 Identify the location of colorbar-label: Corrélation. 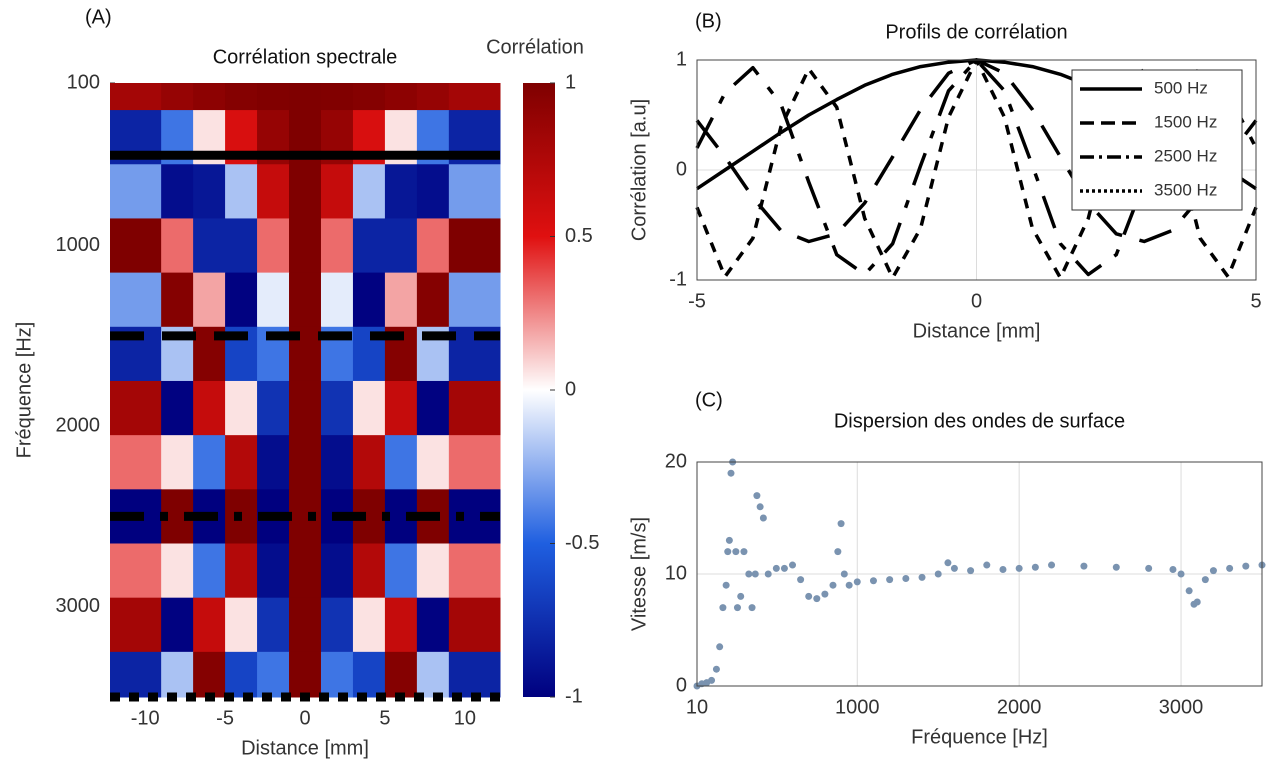
(535, 47).